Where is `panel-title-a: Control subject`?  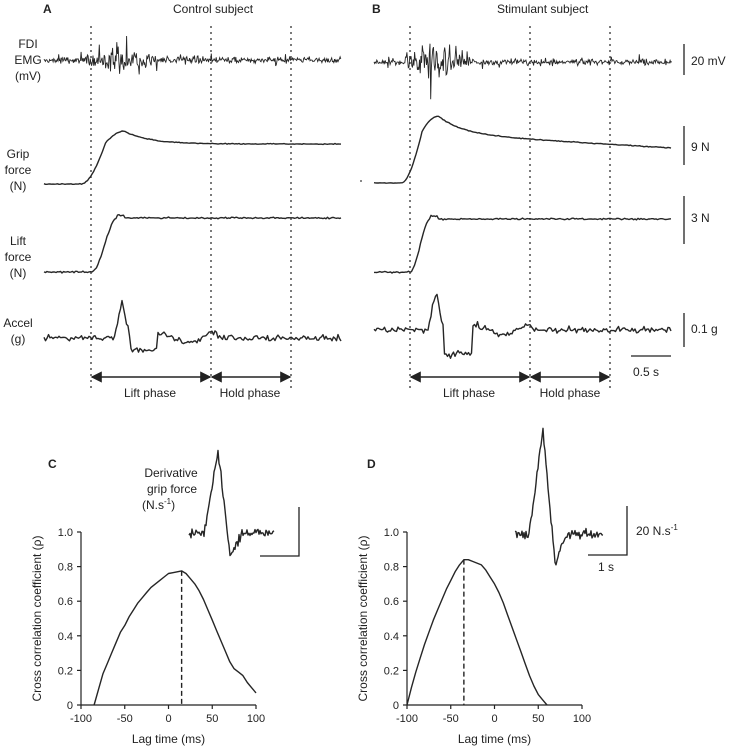 panel-title-a: Control subject is located at coordinates (213, 9).